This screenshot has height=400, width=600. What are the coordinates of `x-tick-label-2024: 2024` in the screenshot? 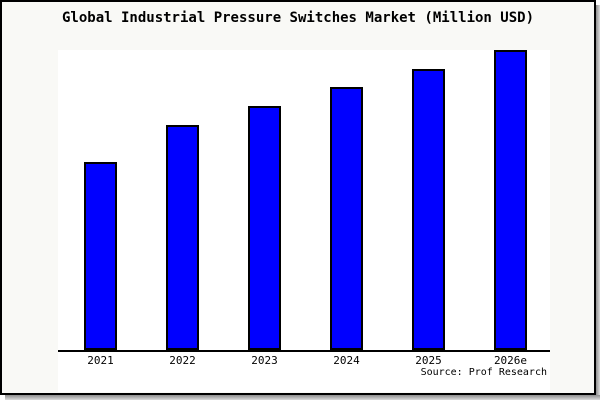 It's located at (346, 360).